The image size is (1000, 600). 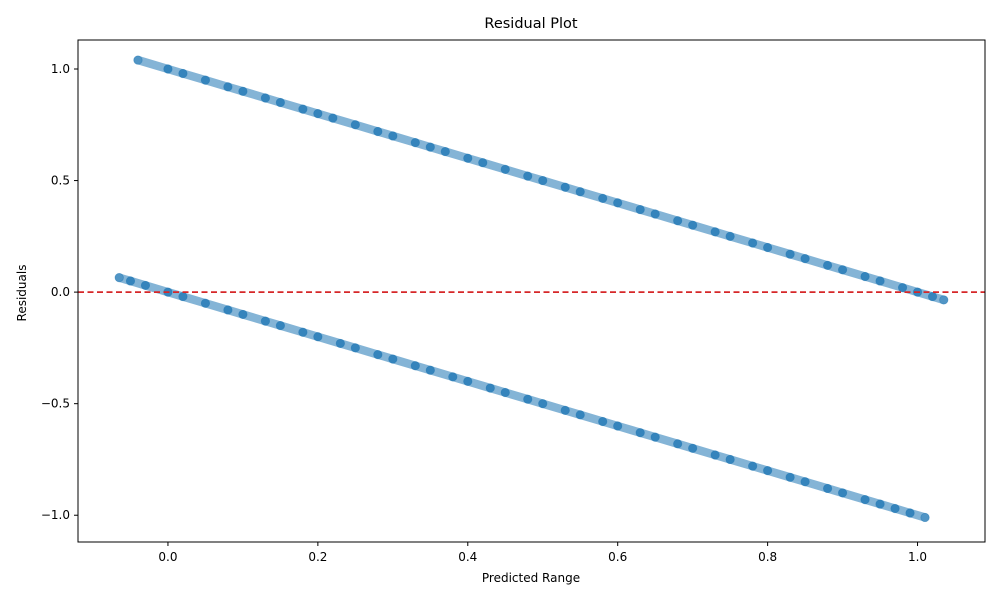 What do you see at coordinates (617, 557) in the screenshot?
I see `x-tick-label: 0.6` at bounding box center [617, 557].